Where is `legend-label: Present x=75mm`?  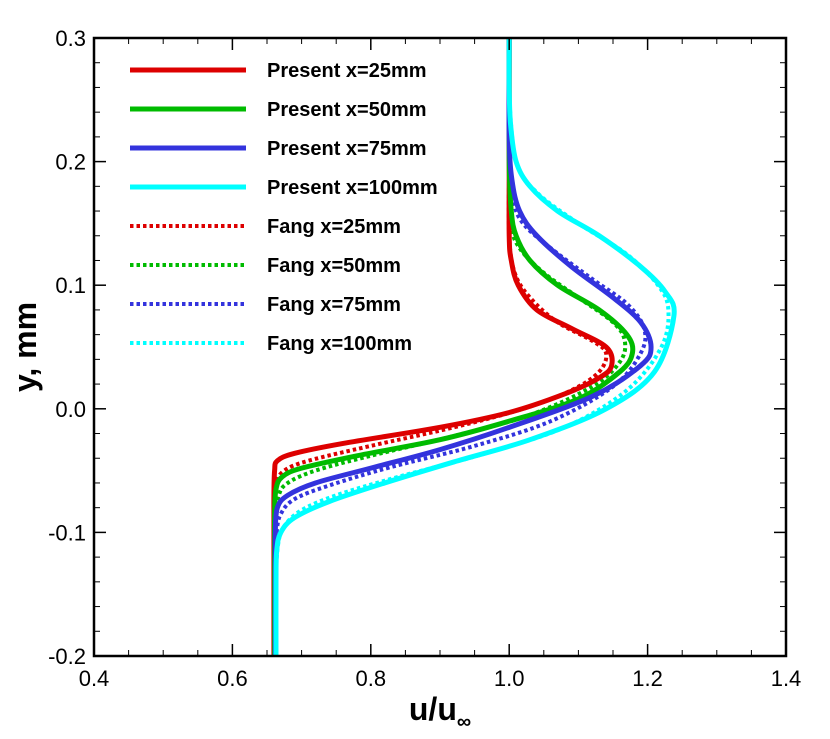 legend-label: Present x=75mm is located at coordinates (347, 149).